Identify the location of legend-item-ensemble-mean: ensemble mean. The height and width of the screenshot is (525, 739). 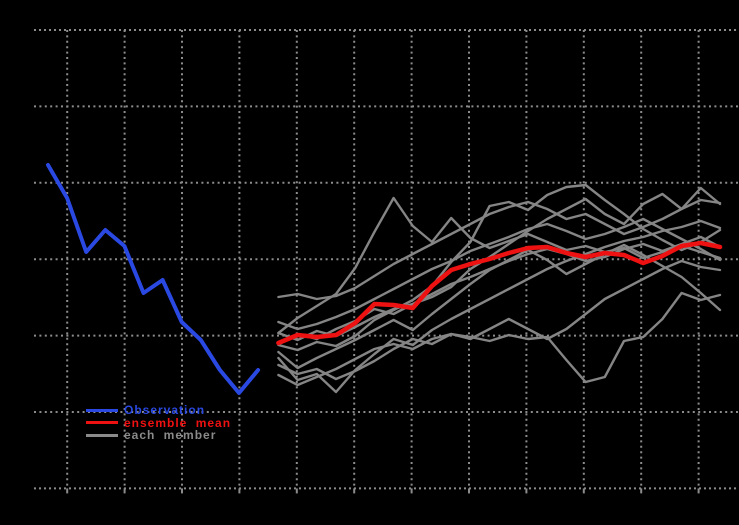
(159, 422).